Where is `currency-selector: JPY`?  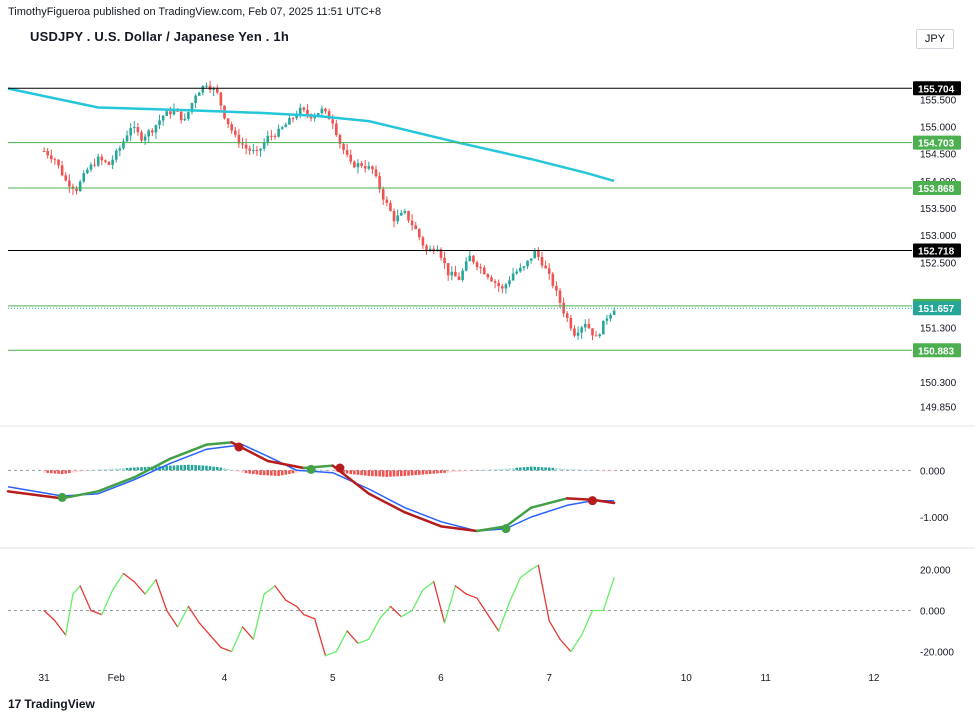 currency-selector: JPY is located at coordinates (935, 39).